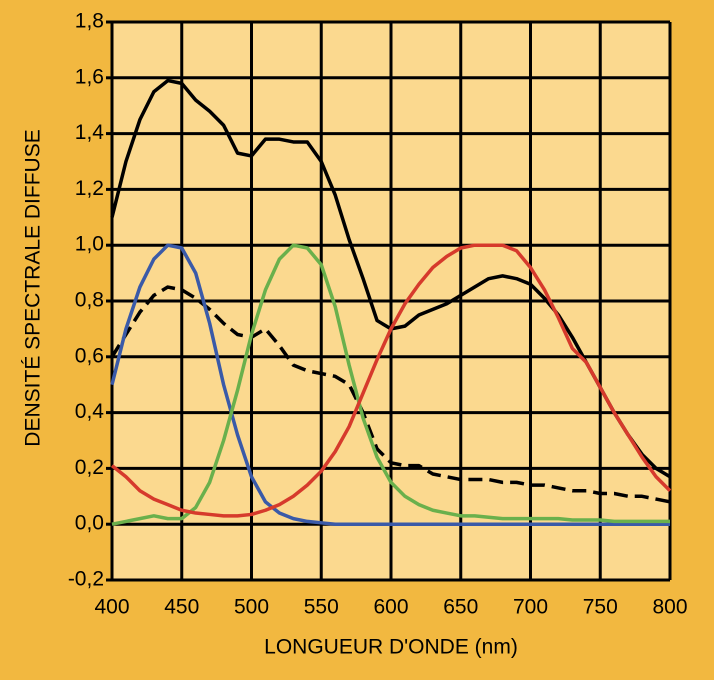  Describe the element at coordinates (89, 76) in the screenshot. I see `y-tick-label: 1,6` at that location.